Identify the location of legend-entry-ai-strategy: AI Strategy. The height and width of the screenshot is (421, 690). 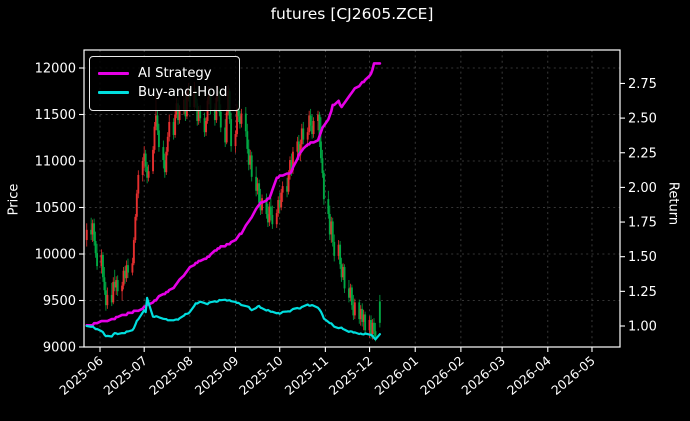
(162, 73).